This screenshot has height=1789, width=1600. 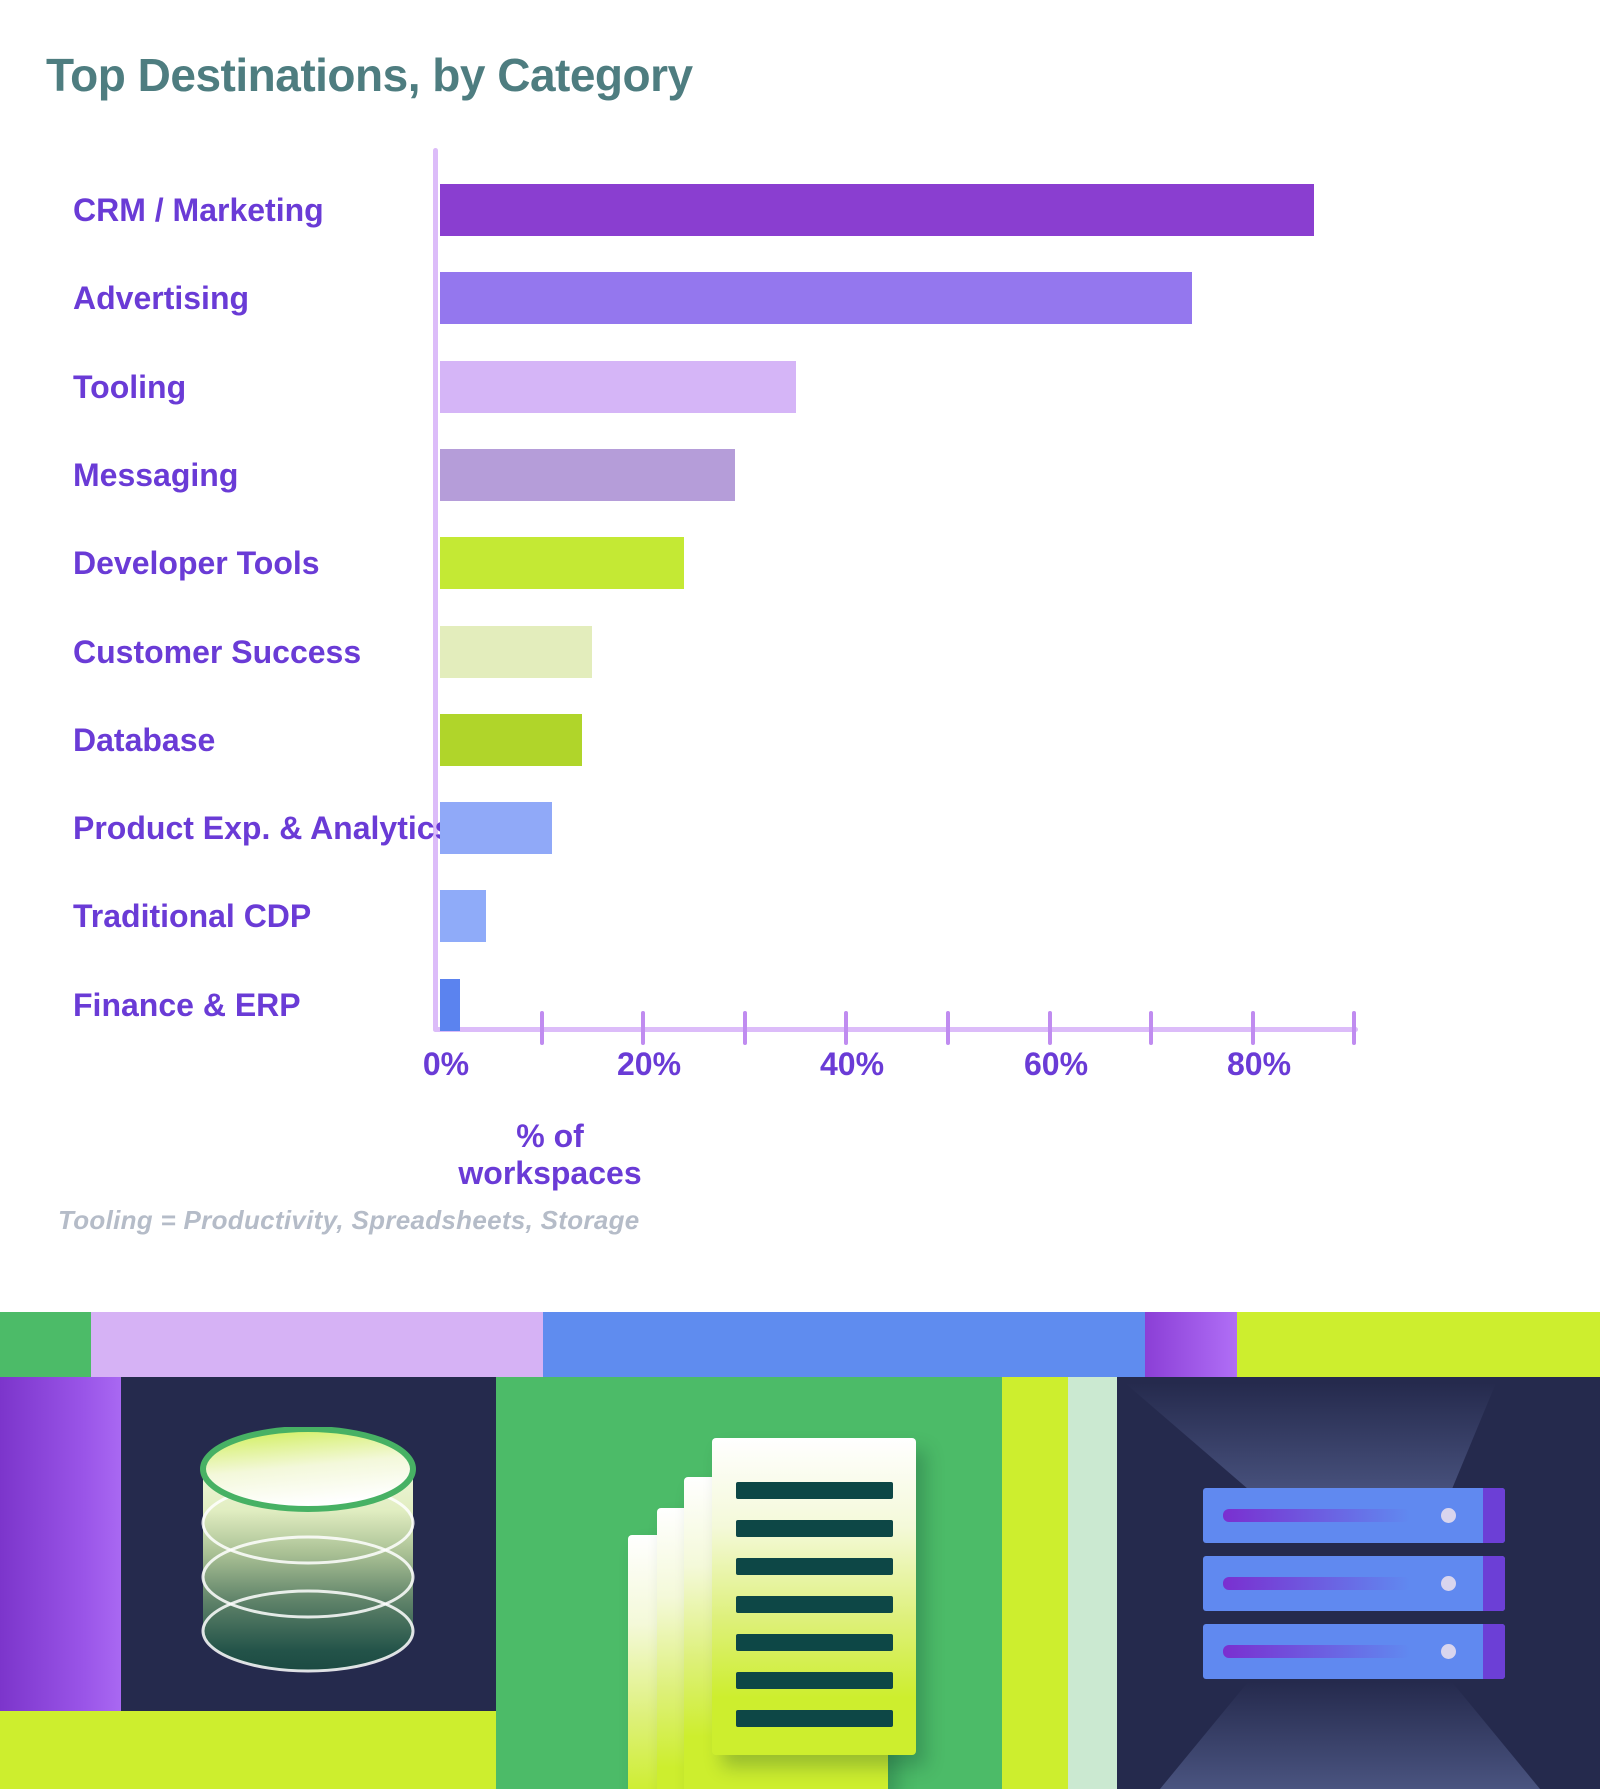 What do you see at coordinates (1310, 1436) in the screenshot?
I see `light-beam-top` at bounding box center [1310, 1436].